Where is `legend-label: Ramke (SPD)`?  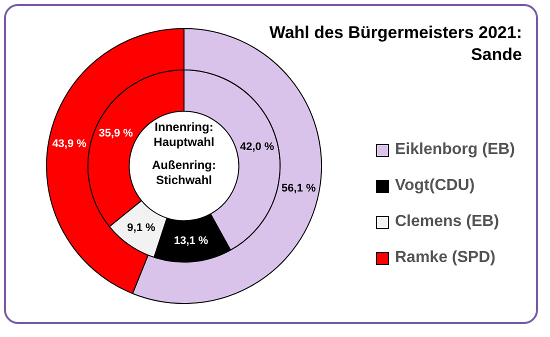 legend-label: Ramke (SPD) is located at coordinates (445, 258).